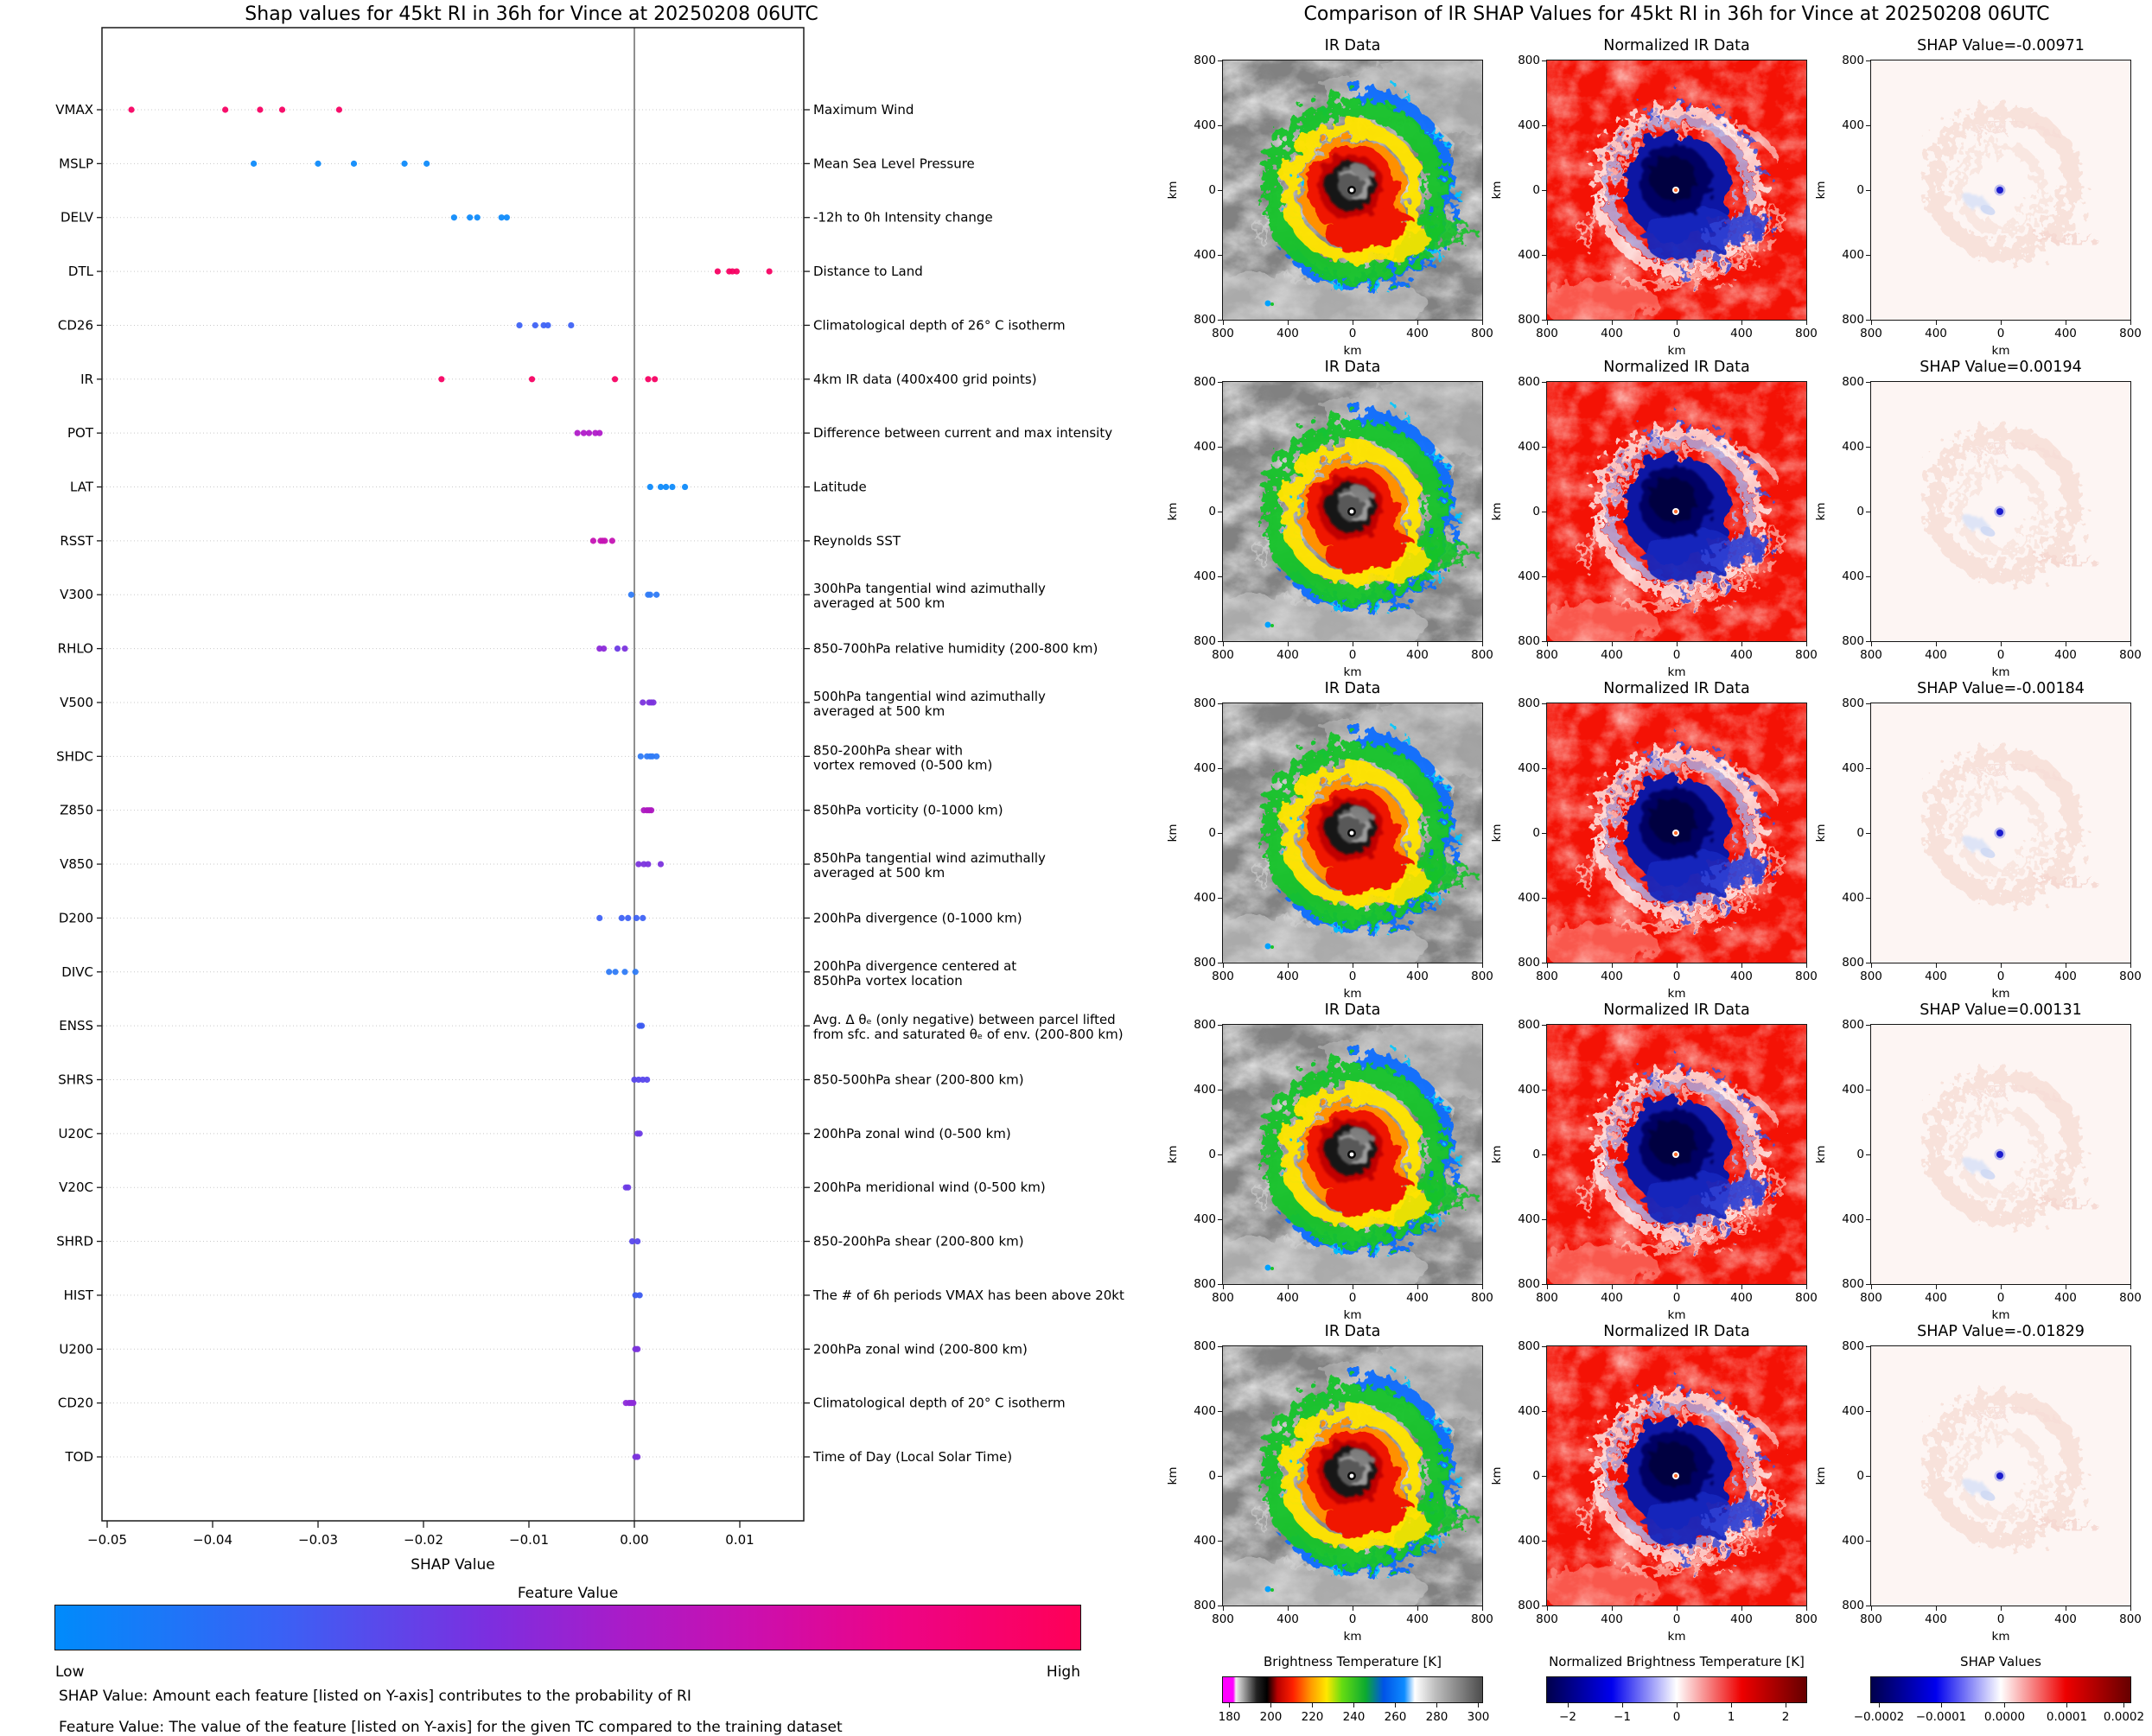  Describe the element at coordinates (1567, 1717) in the screenshot. I see `colorbar-tick-label: −2` at that location.